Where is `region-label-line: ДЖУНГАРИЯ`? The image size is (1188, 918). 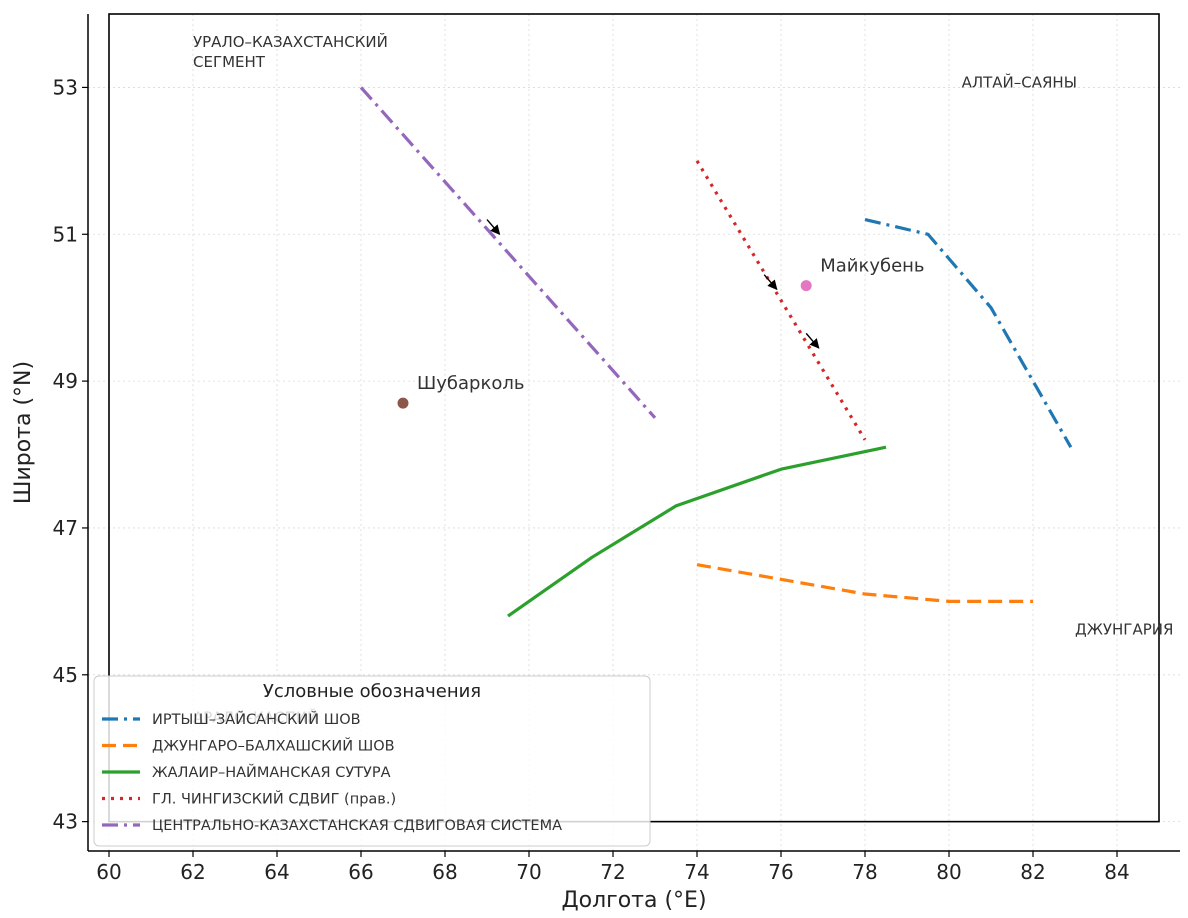 region-label-line: ДЖУНГАРИЯ is located at coordinates (1124, 629).